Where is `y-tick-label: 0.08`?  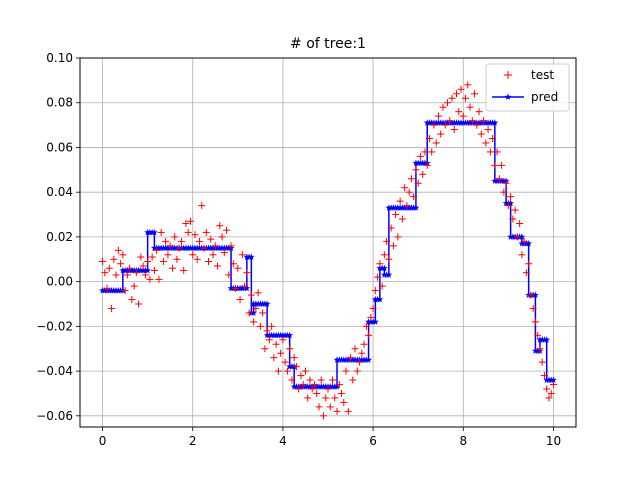 y-tick-label: 0.08 is located at coordinates (59, 103).